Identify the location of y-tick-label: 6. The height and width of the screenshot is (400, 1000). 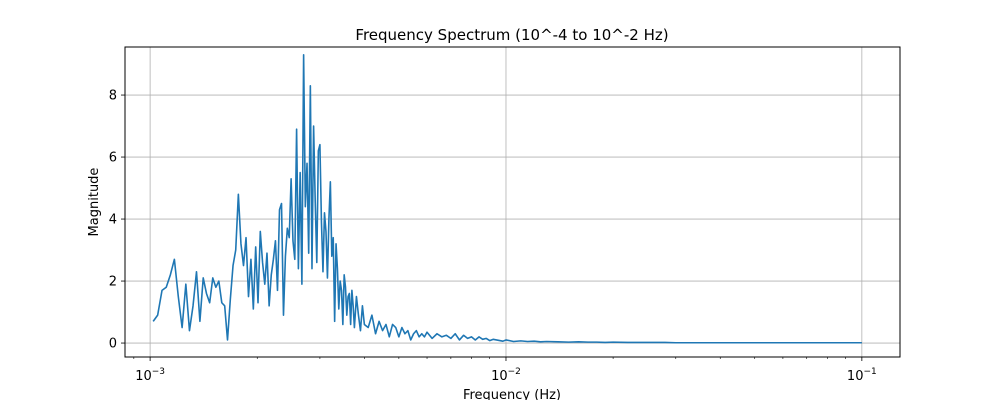
(113, 158).